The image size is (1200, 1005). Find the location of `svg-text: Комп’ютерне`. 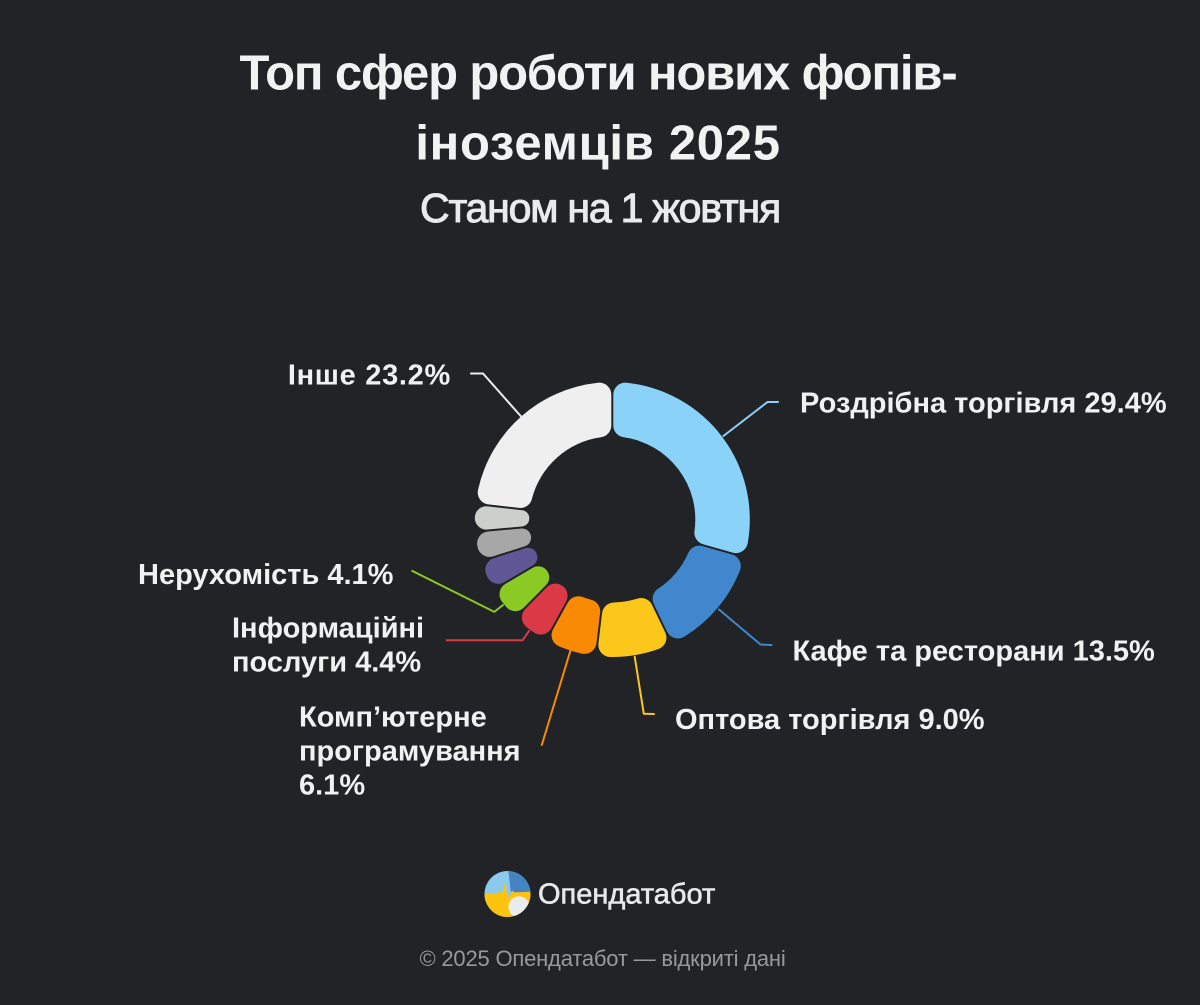

svg-text: Комп’ютерне is located at coordinates (393, 718).